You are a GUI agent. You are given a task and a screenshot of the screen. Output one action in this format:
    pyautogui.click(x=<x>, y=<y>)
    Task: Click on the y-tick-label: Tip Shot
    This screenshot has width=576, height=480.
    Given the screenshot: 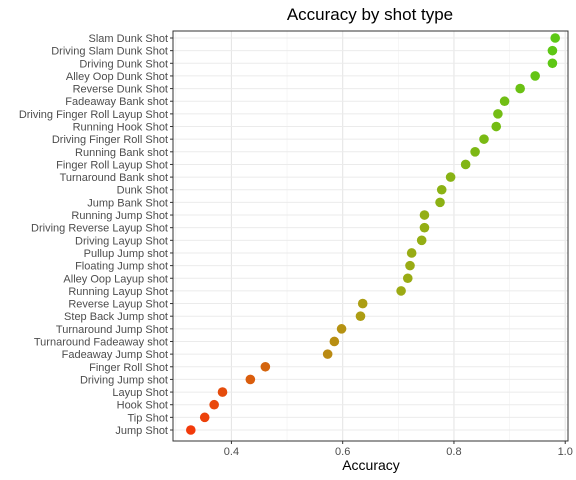 What is the action you would take?
    pyautogui.click(x=147, y=418)
    